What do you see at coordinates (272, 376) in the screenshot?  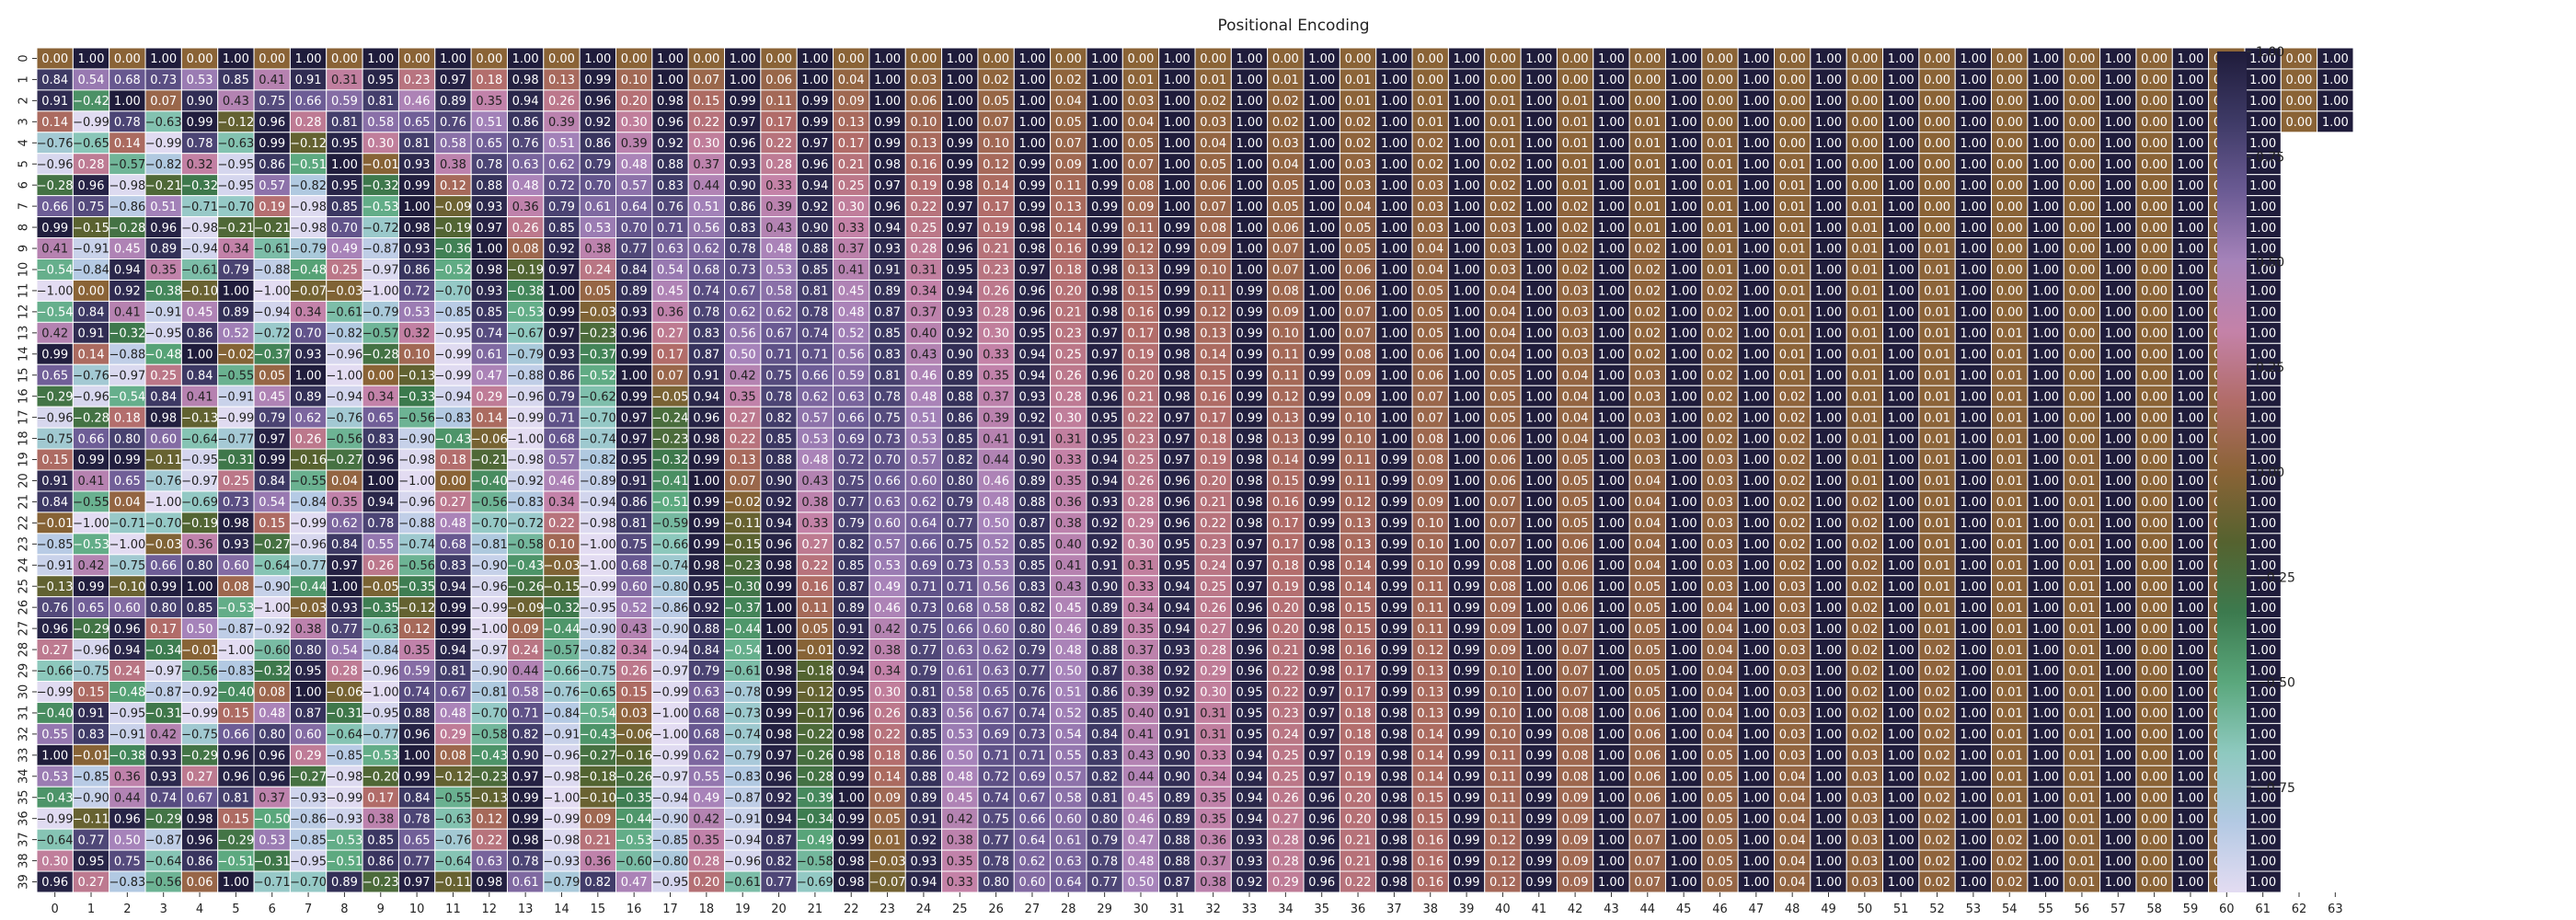 I see `cell-value-label: 0.05` at bounding box center [272, 376].